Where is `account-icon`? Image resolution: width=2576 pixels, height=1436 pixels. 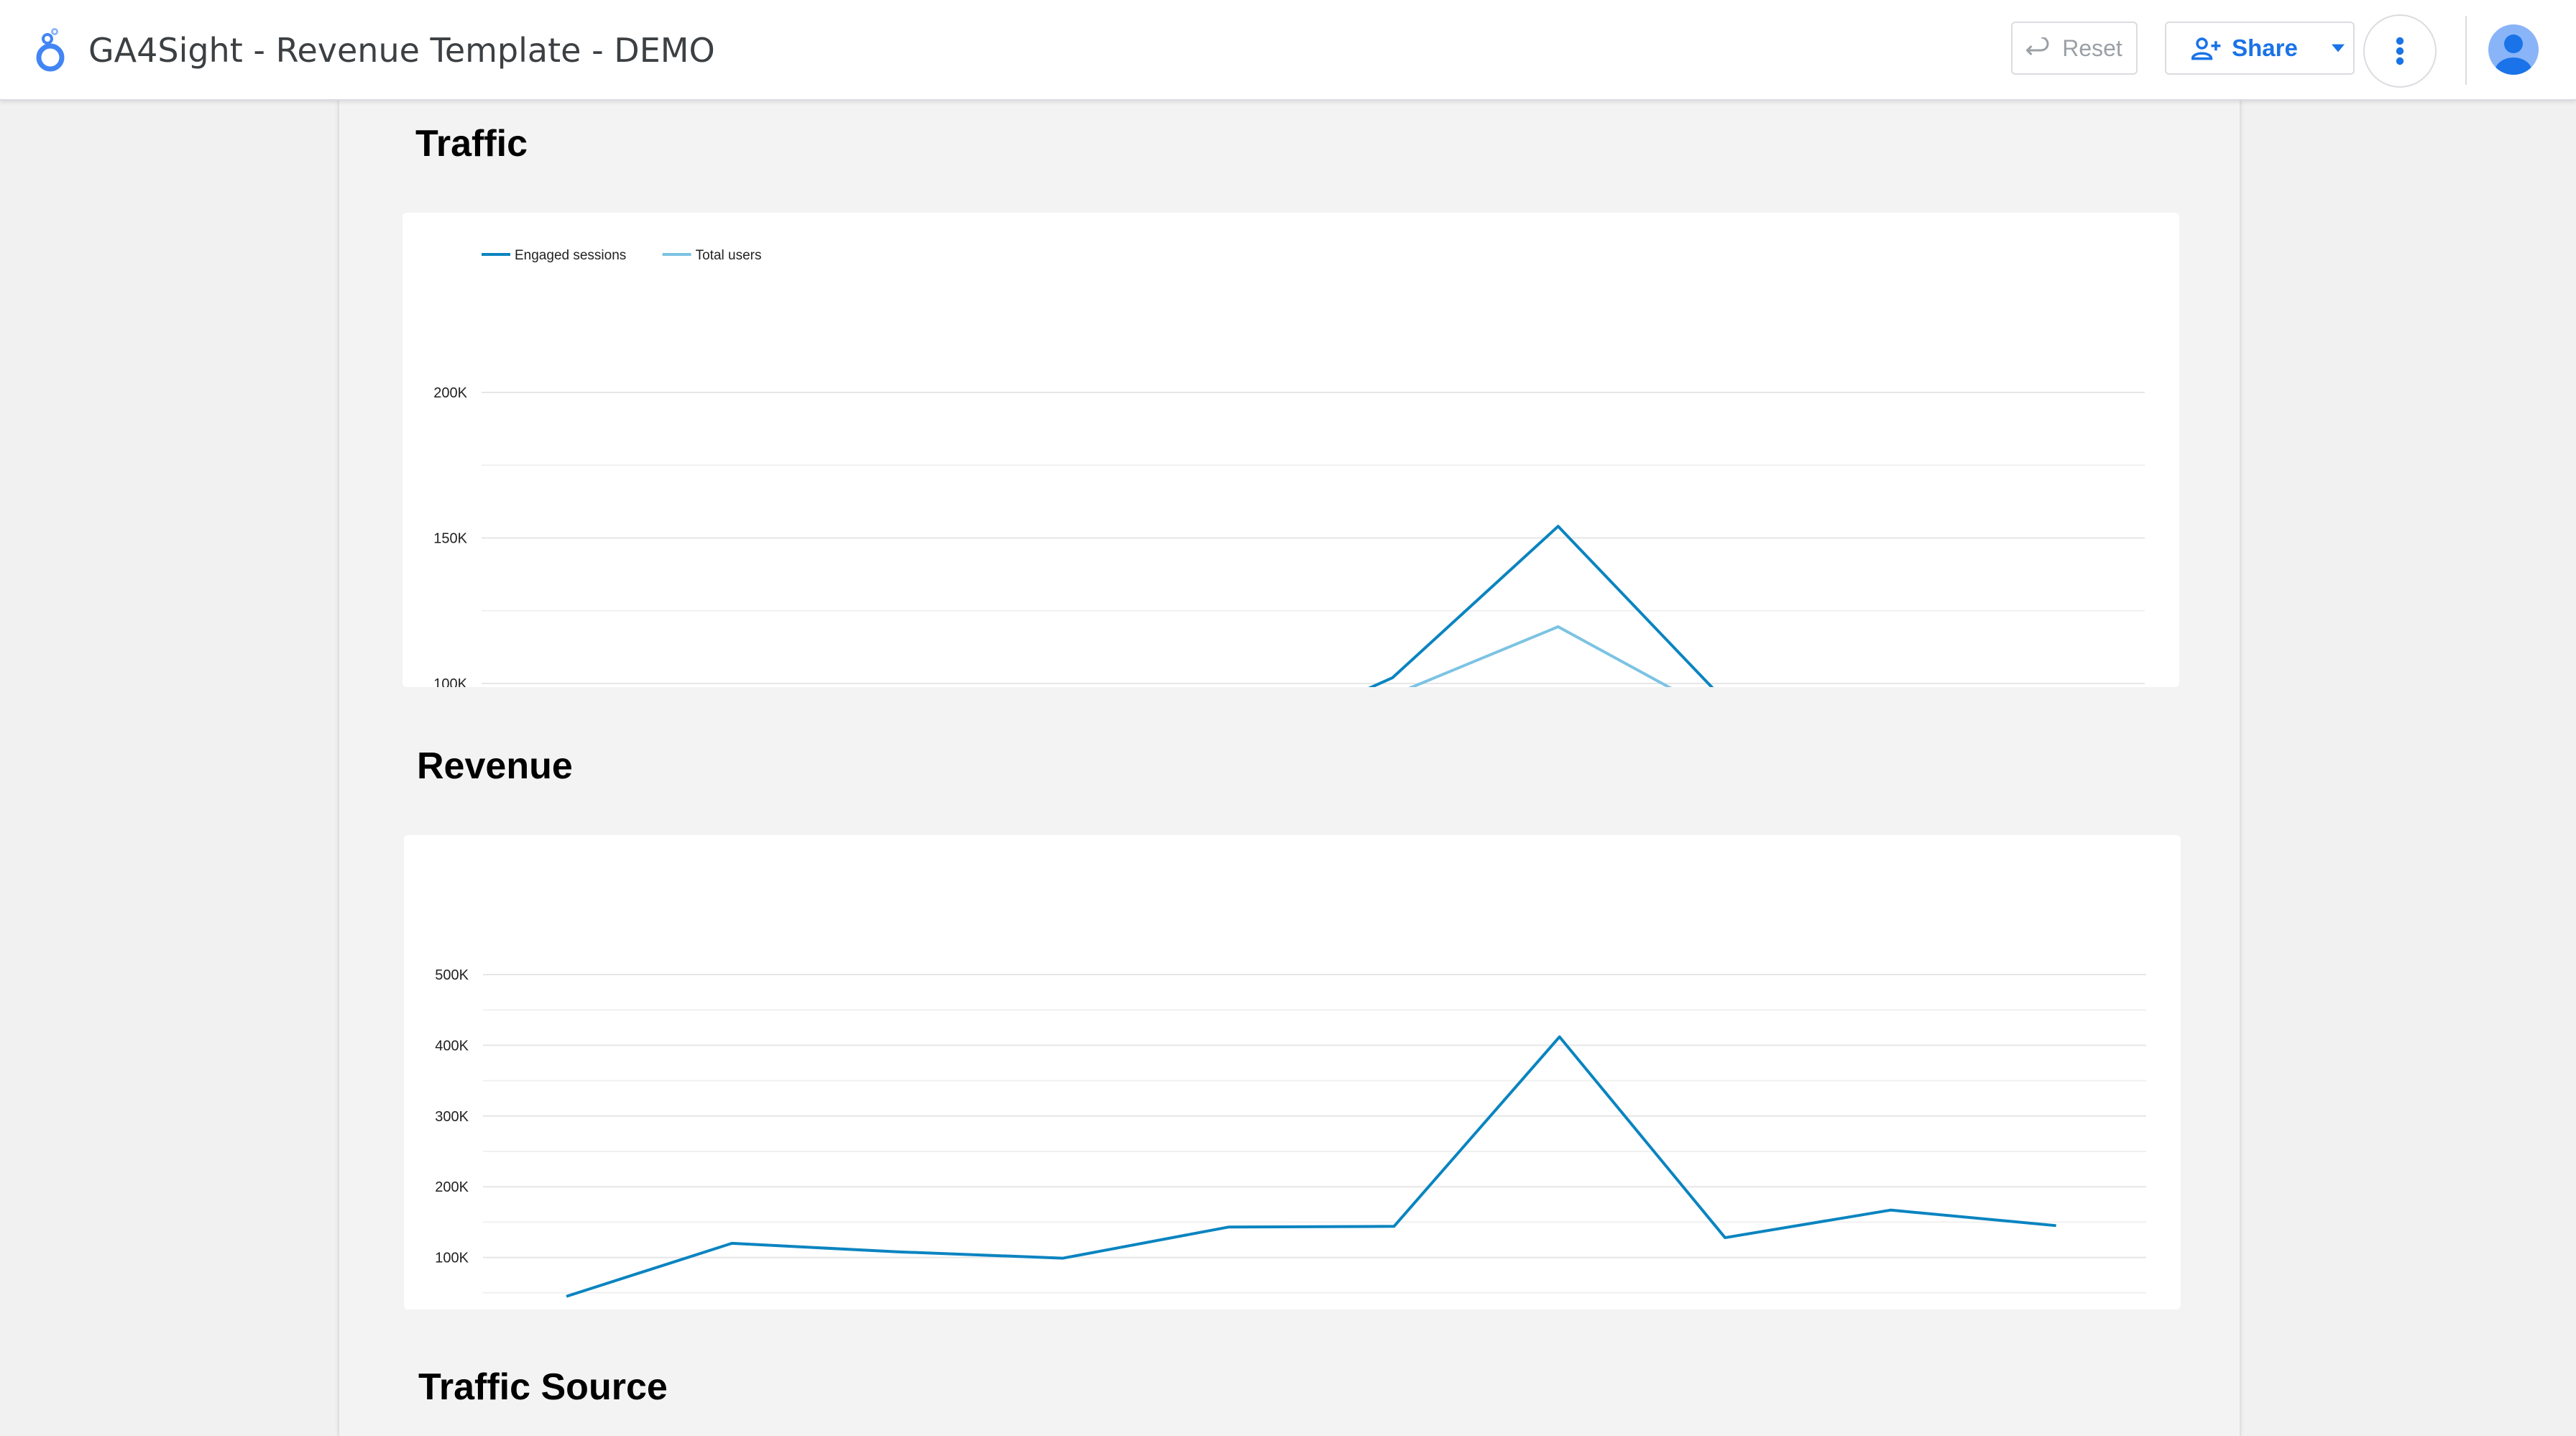
account-icon is located at coordinates (2513, 55).